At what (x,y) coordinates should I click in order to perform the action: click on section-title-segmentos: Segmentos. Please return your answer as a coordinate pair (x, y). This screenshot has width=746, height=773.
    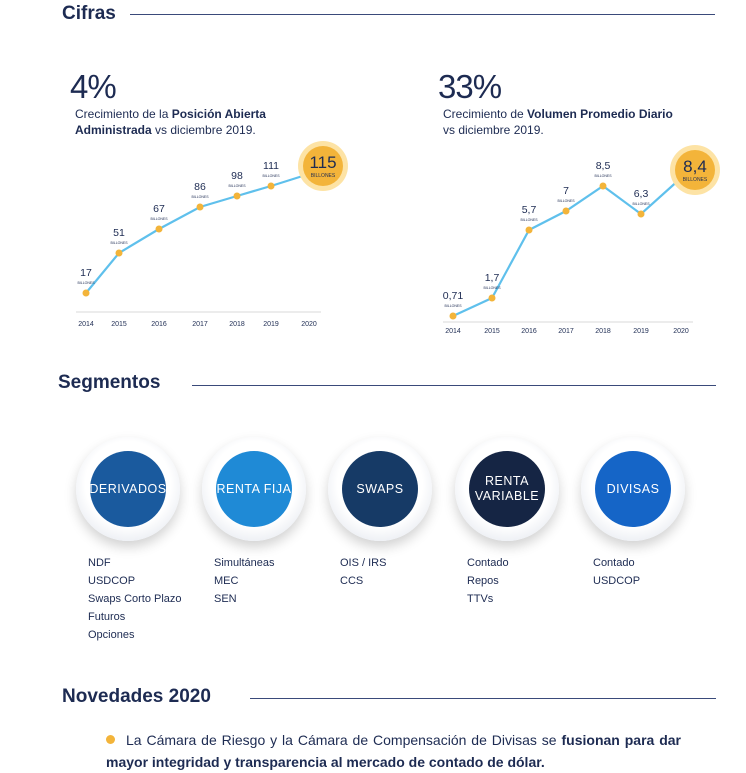
    Looking at the image, I should click on (109, 382).